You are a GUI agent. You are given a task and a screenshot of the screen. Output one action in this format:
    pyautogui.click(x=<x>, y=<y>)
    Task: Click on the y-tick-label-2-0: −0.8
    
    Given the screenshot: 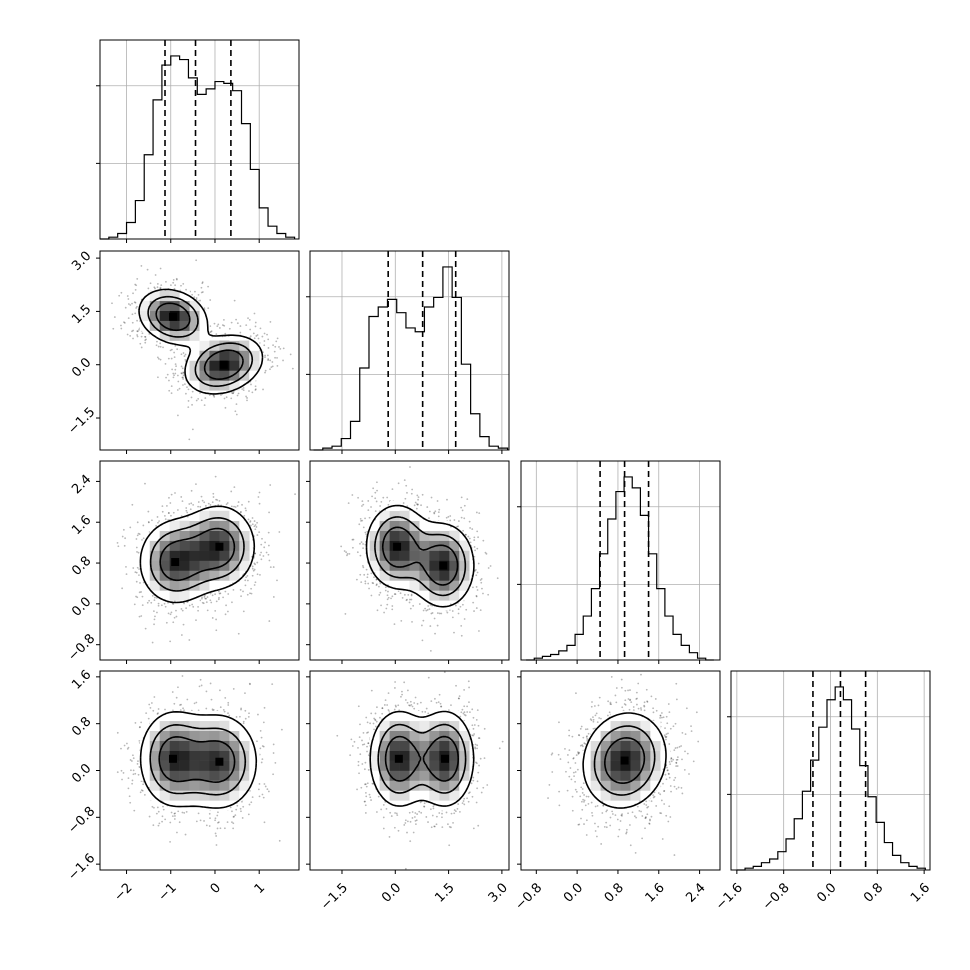 What is the action you would take?
    pyautogui.click(x=81, y=647)
    